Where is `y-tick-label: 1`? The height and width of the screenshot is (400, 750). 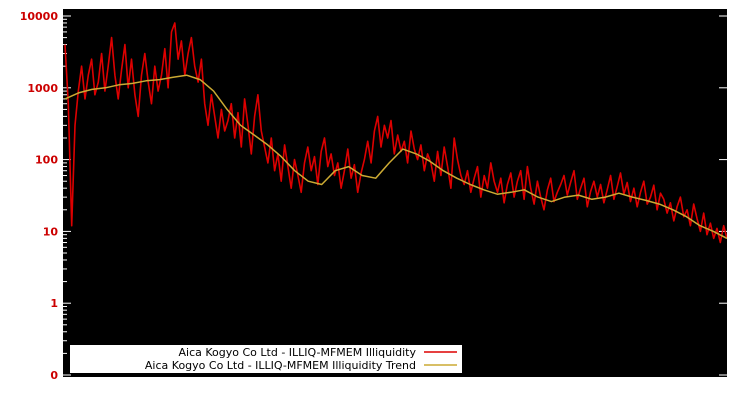
y-tick-label: 1 is located at coordinates (54, 303).